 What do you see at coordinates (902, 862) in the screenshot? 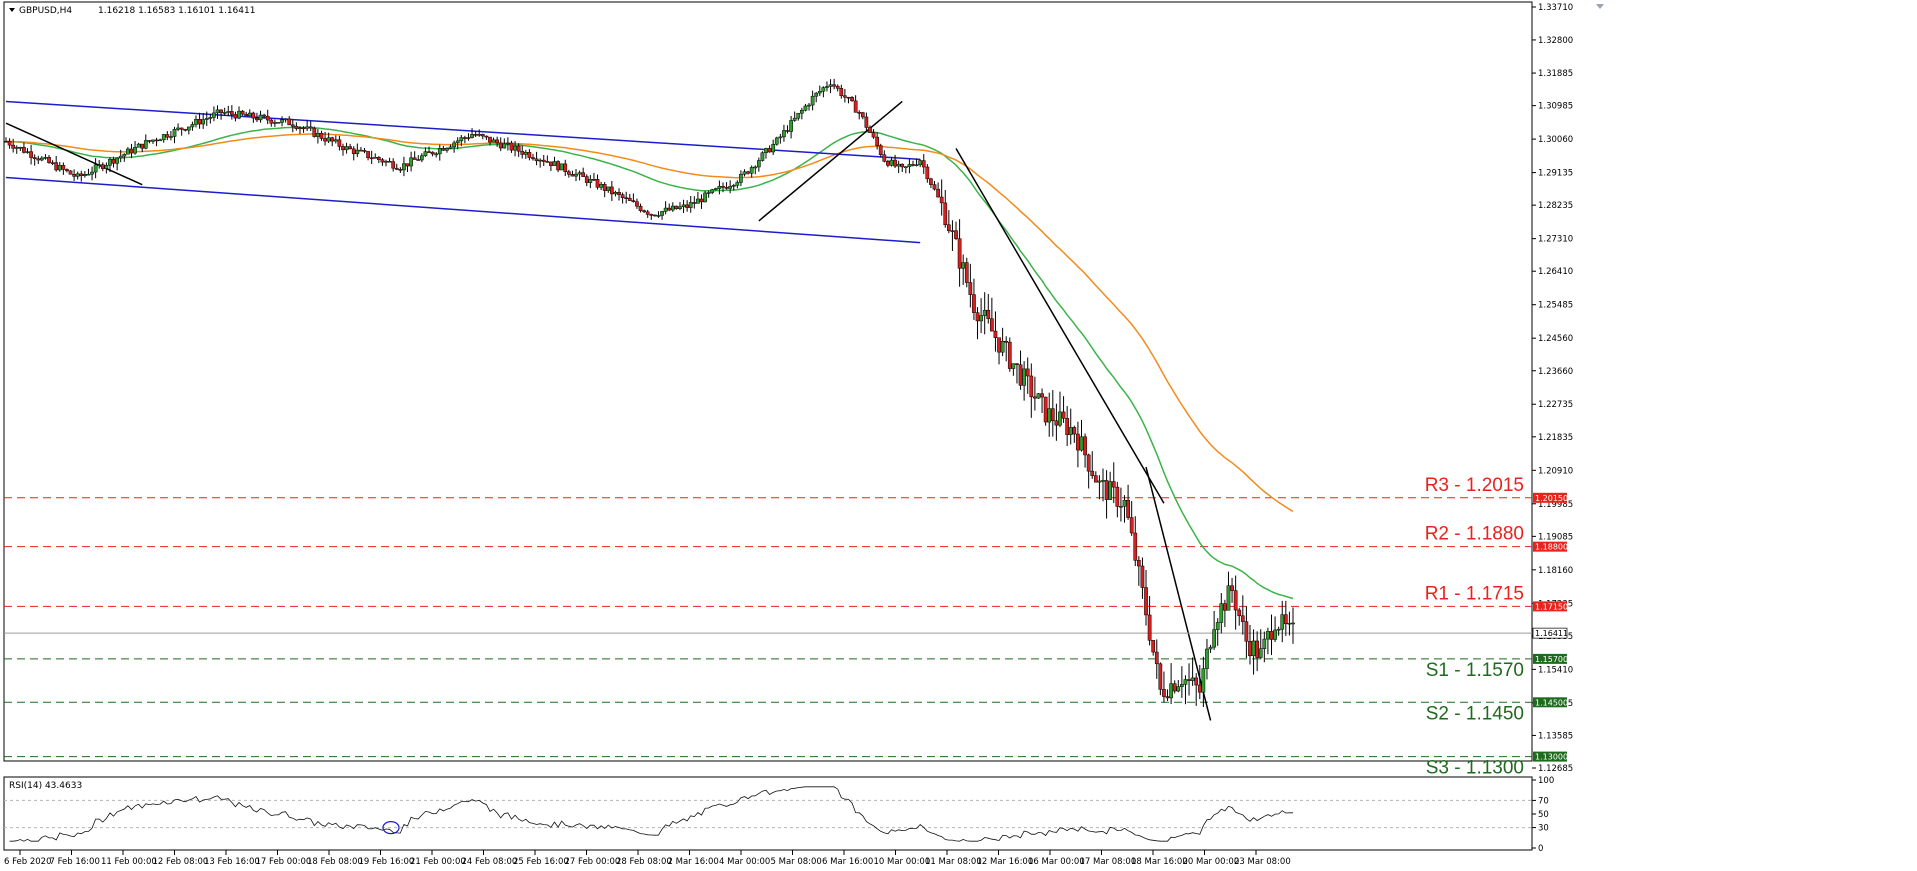
I see `time-tick-label: 10 Mar 00:00` at bounding box center [902, 862].